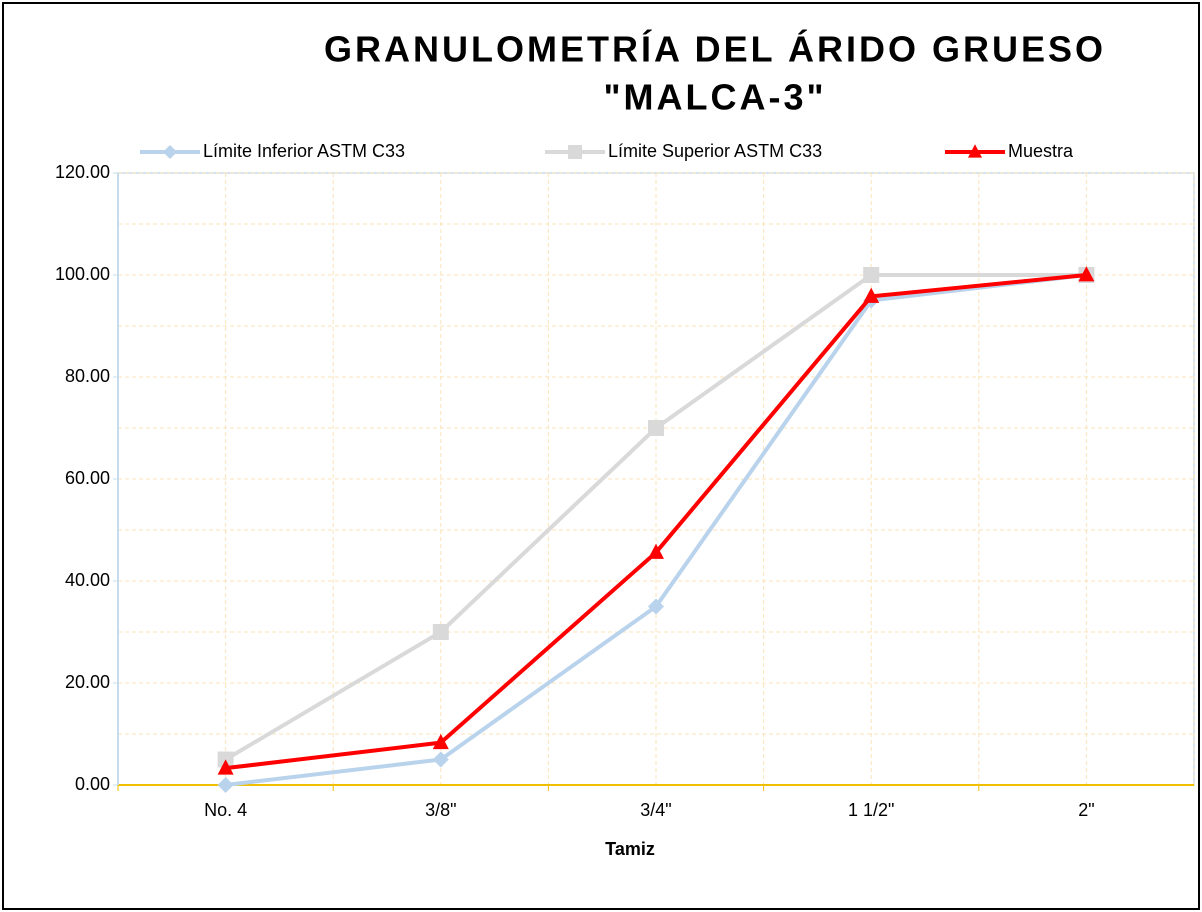 This screenshot has height=912, width=1202. Describe the element at coordinates (655, 810) in the screenshot. I see `x-tick-label: 3/4"` at that location.